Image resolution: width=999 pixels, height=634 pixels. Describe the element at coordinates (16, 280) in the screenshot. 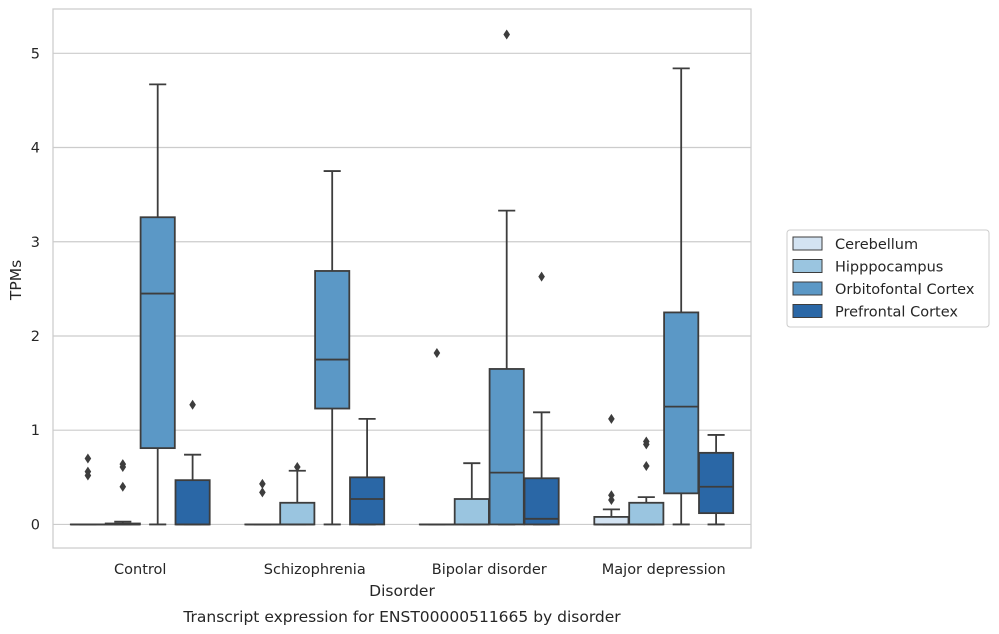

I see `y-axis-label: TPMs` at that location.